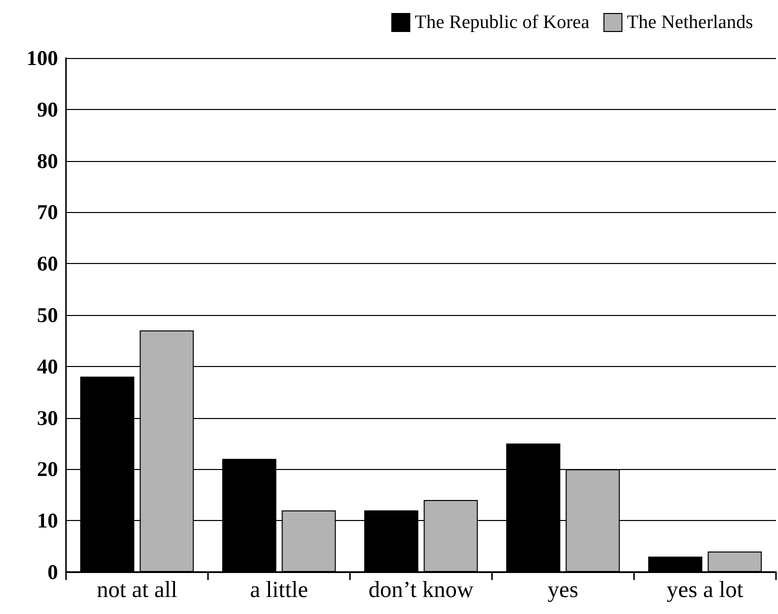 The width and height of the screenshot is (778, 614). What do you see at coordinates (421, 589) in the screenshot?
I see `x-tick-label: don’t know` at bounding box center [421, 589].